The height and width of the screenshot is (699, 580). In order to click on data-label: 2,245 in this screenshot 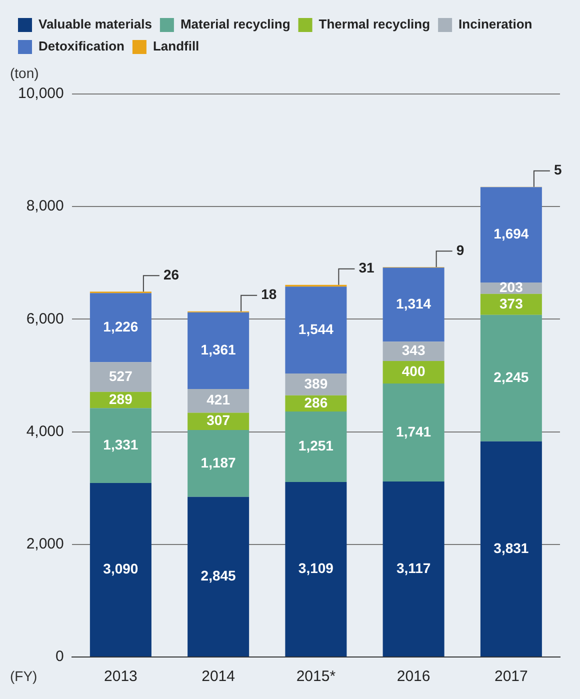, I will do `click(511, 376)`.